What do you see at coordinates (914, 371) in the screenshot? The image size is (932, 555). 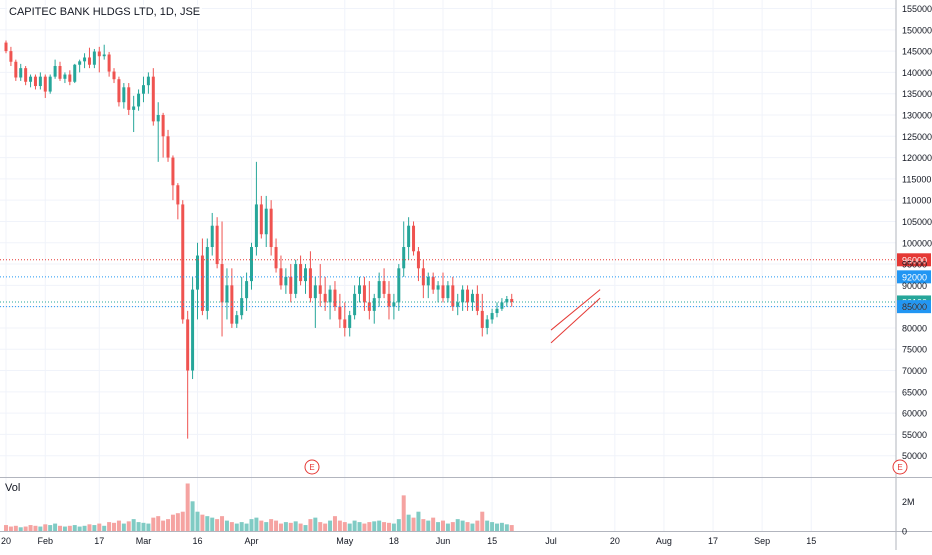 I see `y-tick-label: 70000` at bounding box center [914, 371].